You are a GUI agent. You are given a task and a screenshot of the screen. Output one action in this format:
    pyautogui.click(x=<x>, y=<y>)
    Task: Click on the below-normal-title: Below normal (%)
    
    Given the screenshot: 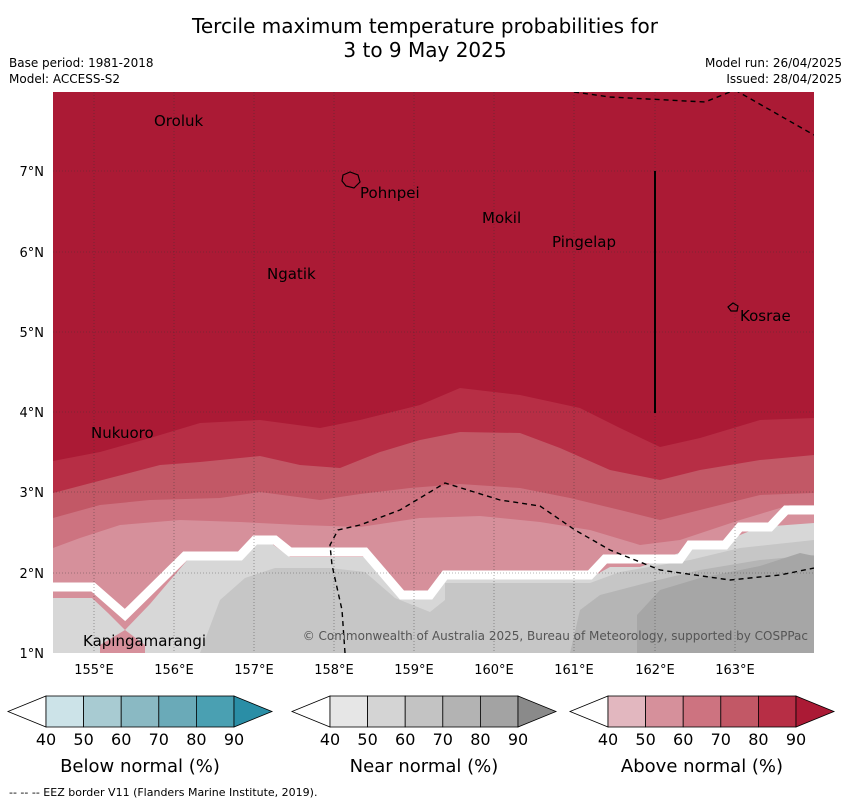 What is the action you would take?
    pyautogui.click(x=140, y=766)
    